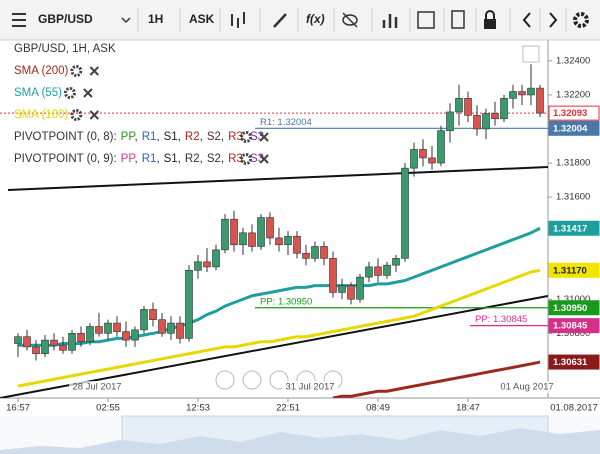  I want to click on date-marker: 31 Jul 2017, so click(309, 387).